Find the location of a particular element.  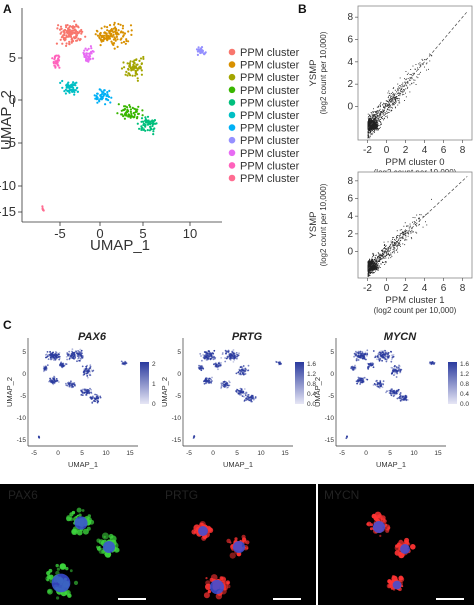

x-tick-label: 10 is located at coordinates (261, 453).